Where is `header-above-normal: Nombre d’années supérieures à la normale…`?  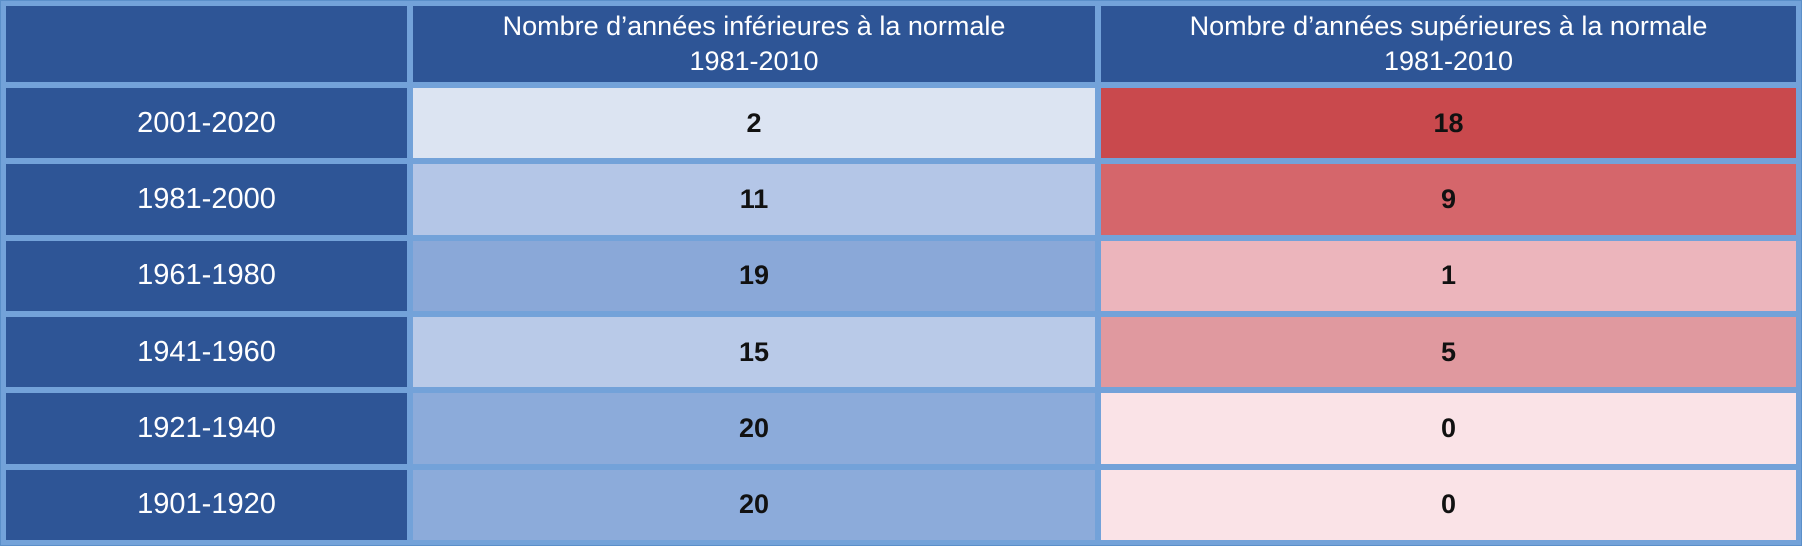 header-above-normal: Nombre d’années supérieures à la normale… is located at coordinates (1448, 44).